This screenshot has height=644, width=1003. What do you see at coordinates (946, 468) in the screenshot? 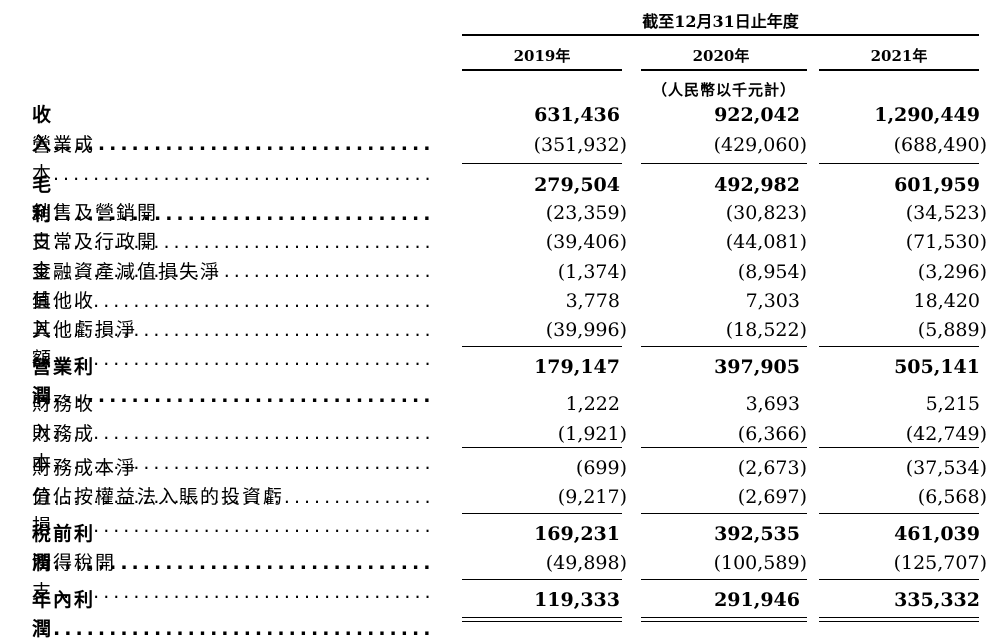
I see `cell-2021: (37,534)` at bounding box center [946, 468].